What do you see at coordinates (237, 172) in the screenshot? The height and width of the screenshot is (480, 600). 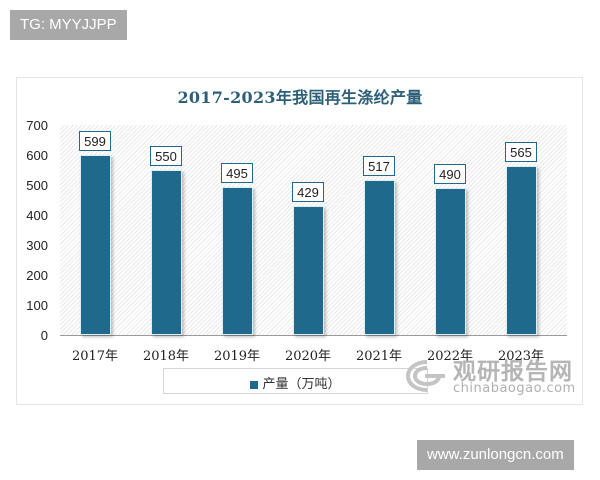 I see `data-label: 495` at bounding box center [237, 172].